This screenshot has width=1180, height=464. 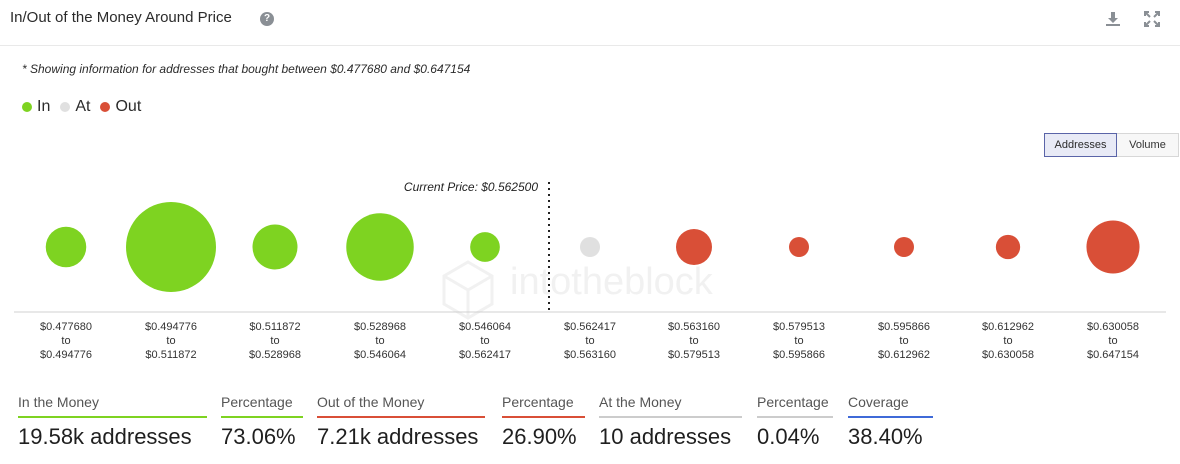 I want to click on range-label: $0.528968 to $0.546064, so click(x=380, y=341).